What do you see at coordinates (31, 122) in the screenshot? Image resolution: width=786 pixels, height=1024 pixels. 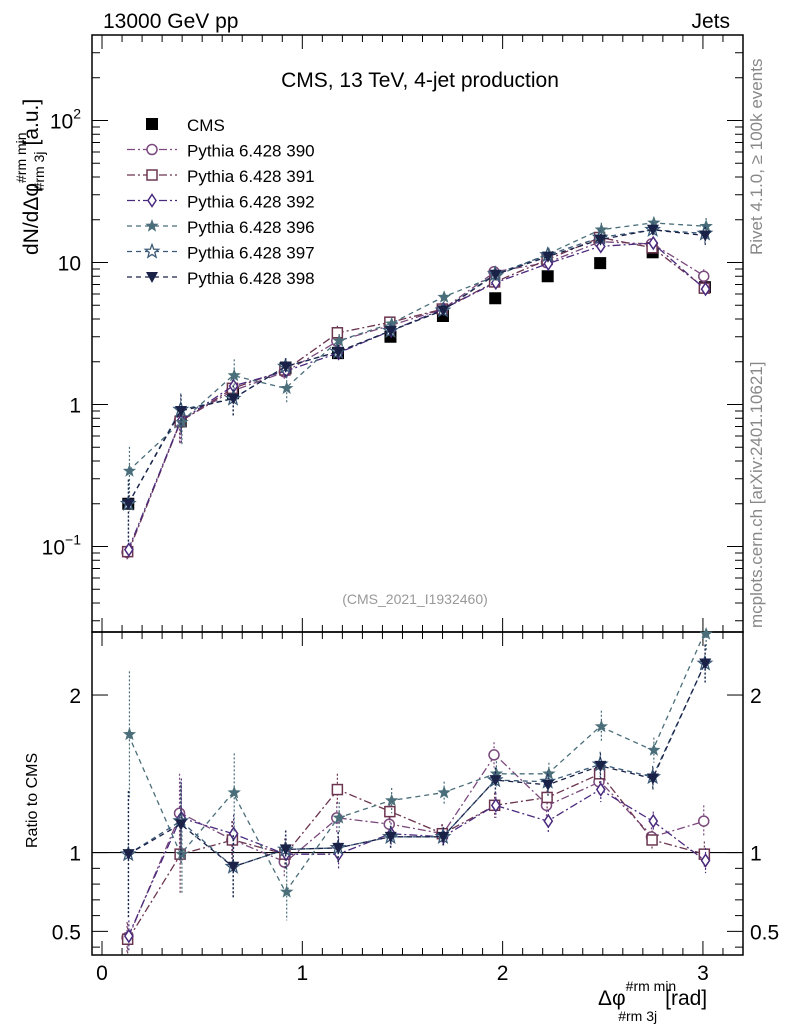 I see `y-label-unit: [a.u.]` at bounding box center [31, 122].